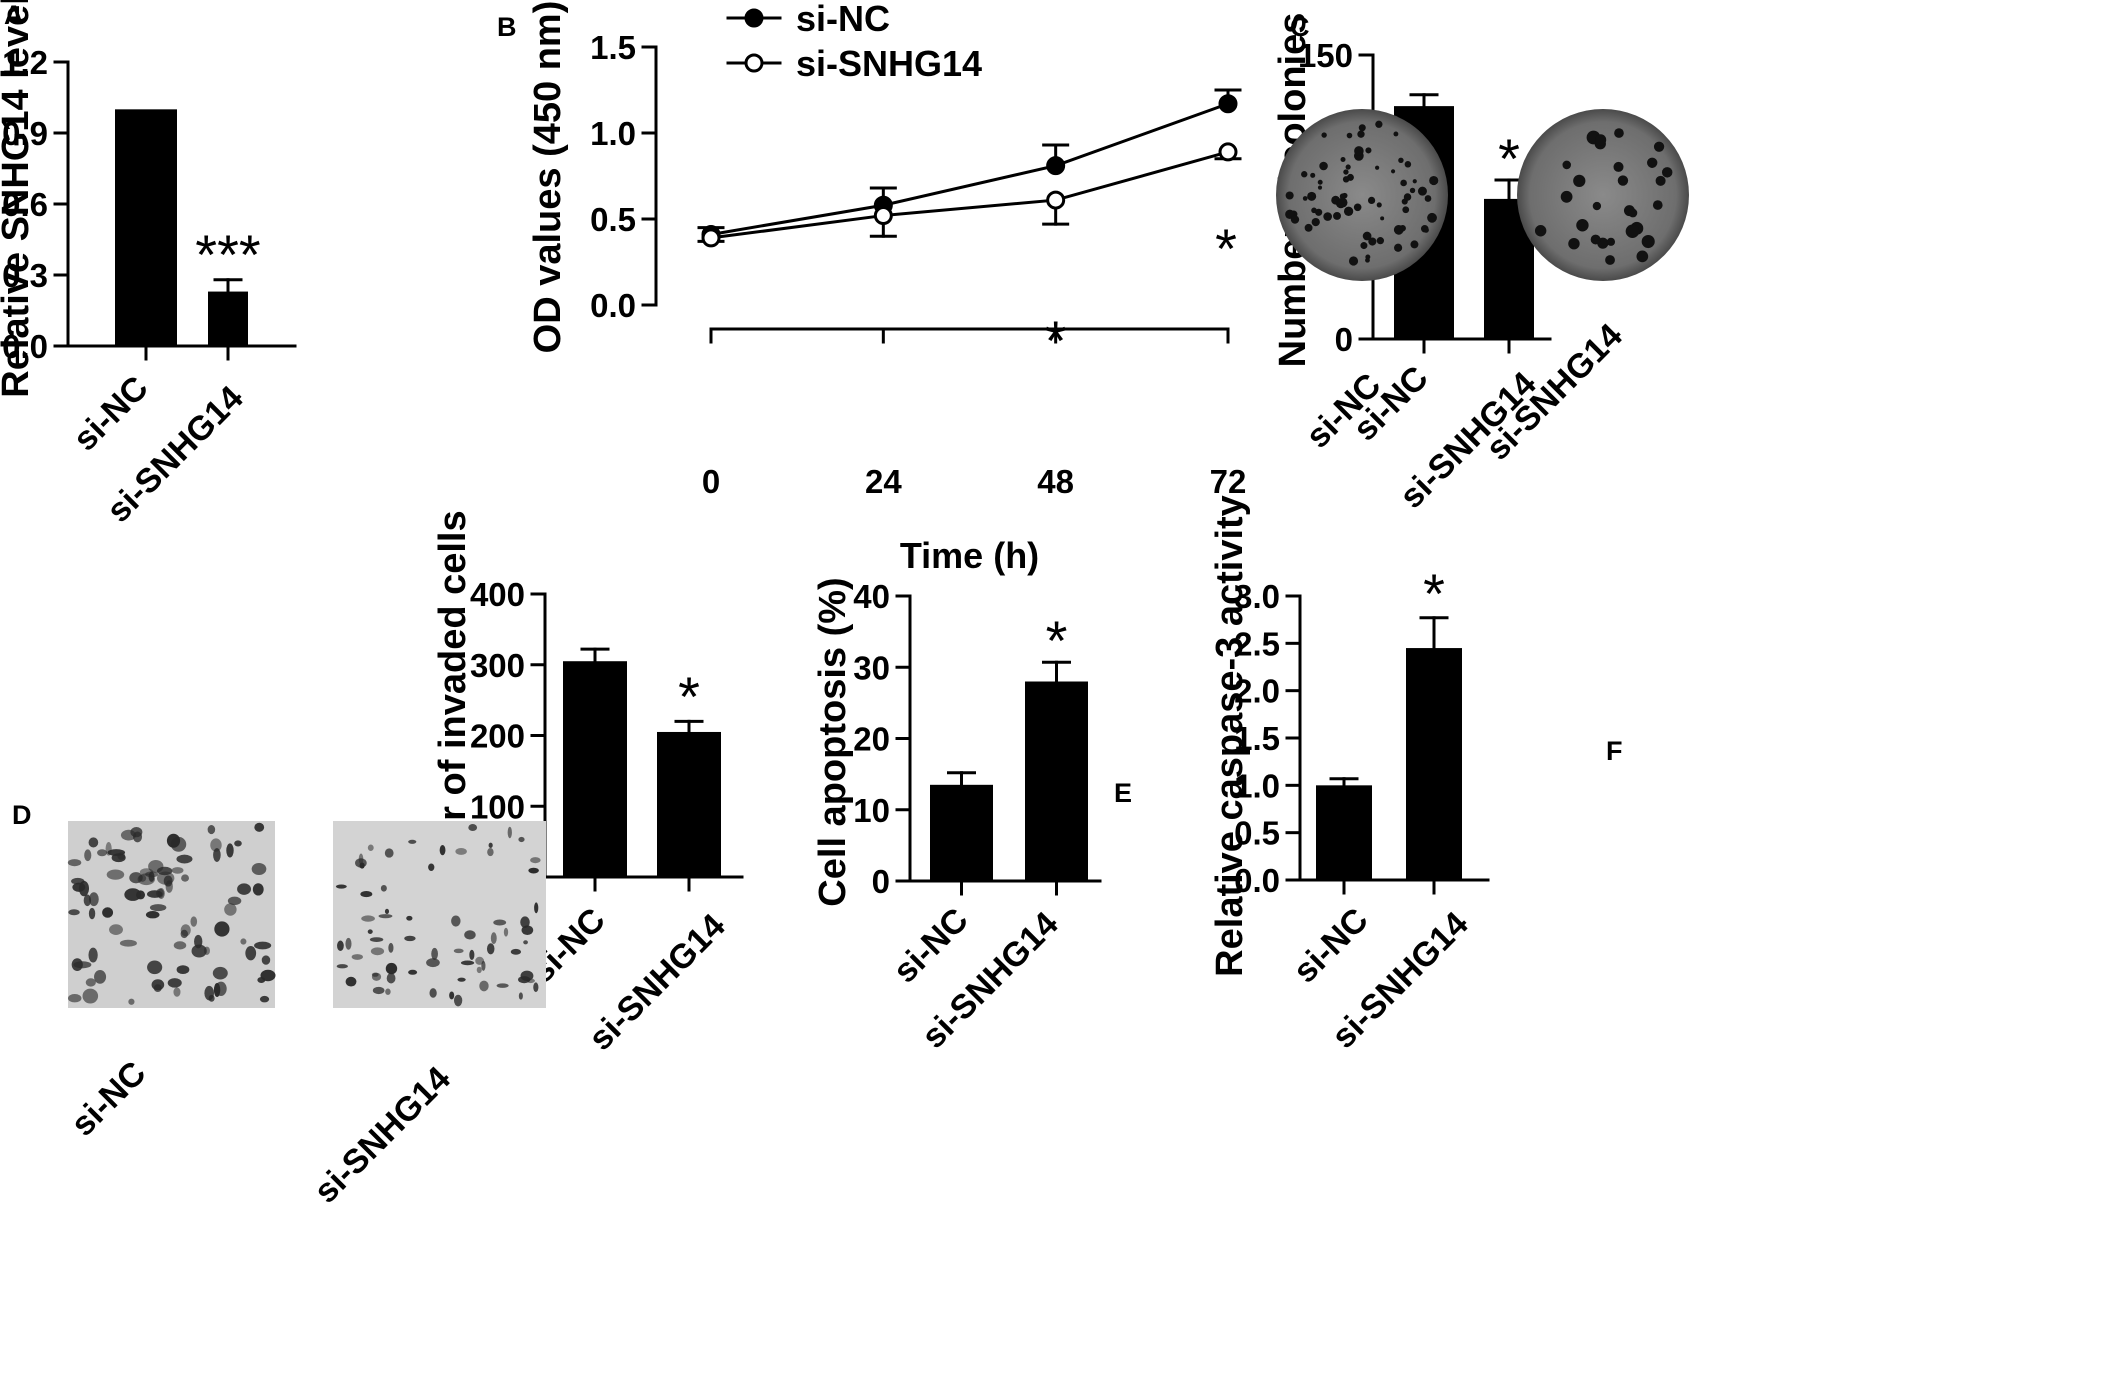 The height and width of the screenshot is (1387, 2128). I want to click on panel-e-y-tick-label: 20, so click(871, 739).